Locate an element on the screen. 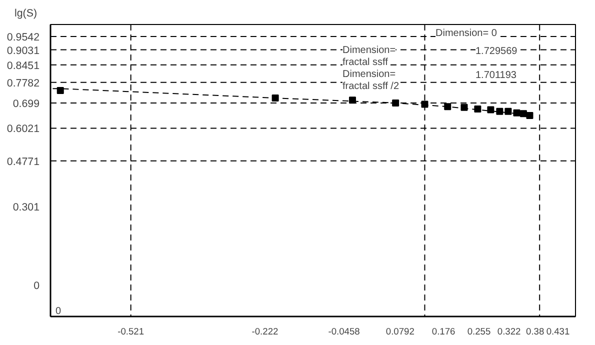 Image resolution: width=595 pixels, height=345 pixels. annotation: Dimension= 0 is located at coordinates (467, 33).